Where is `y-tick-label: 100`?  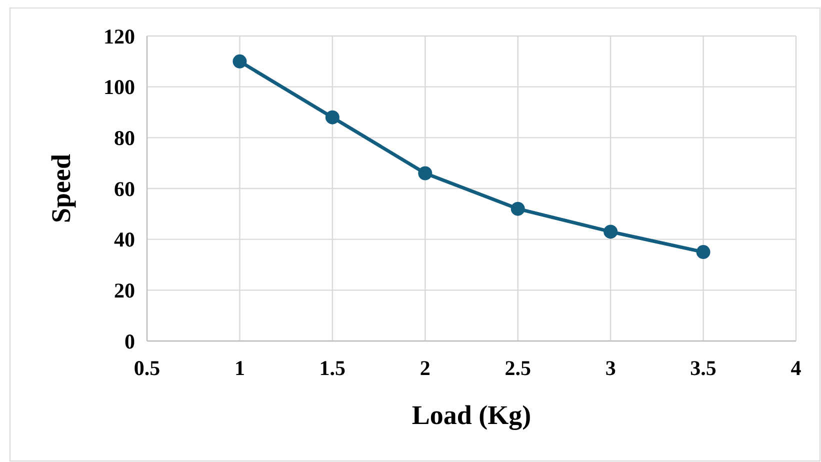
y-tick-label: 100 is located at coordinates (119, 87).